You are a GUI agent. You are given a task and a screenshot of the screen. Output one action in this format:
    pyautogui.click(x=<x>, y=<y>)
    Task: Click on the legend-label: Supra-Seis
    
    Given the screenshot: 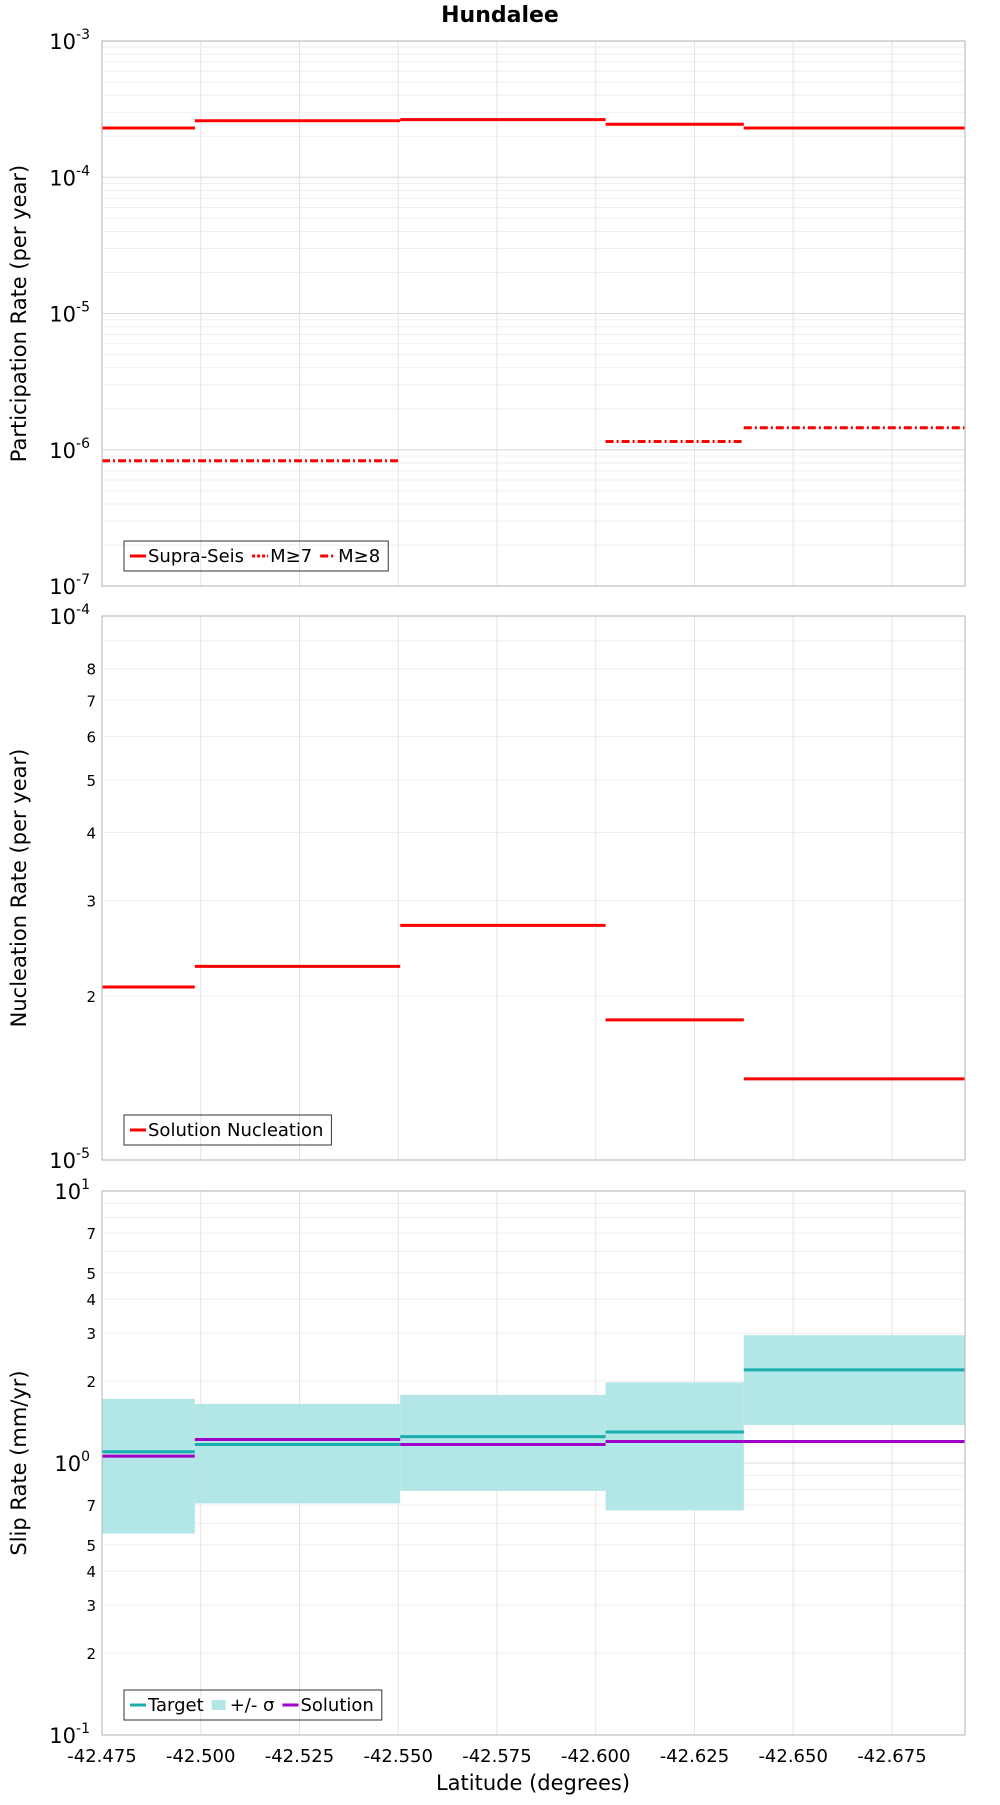 What is the action you would take?
    pyautogui.click(x=196, y=556)
    